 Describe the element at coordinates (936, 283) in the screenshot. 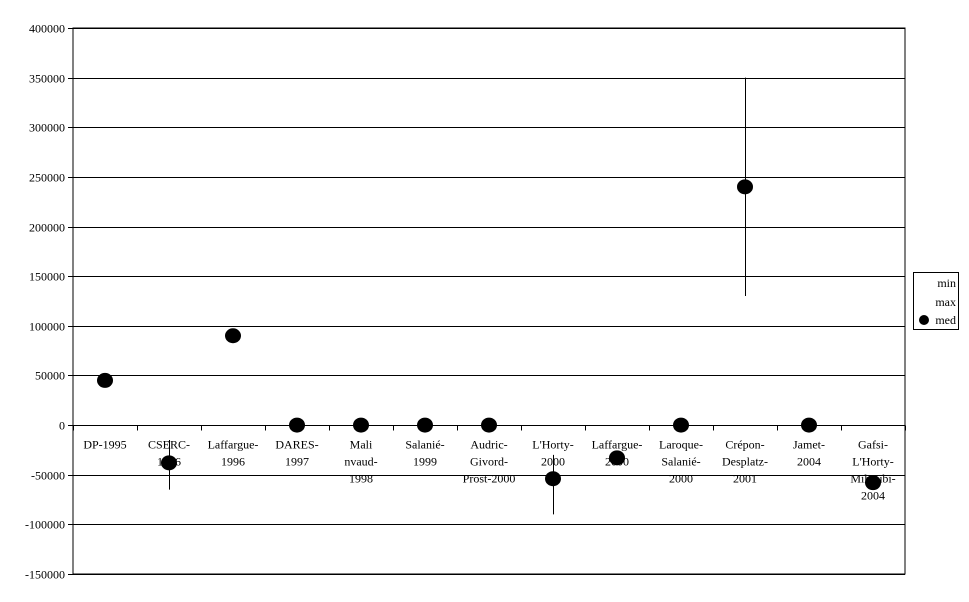

I see `legend-item-min: min` at that location.